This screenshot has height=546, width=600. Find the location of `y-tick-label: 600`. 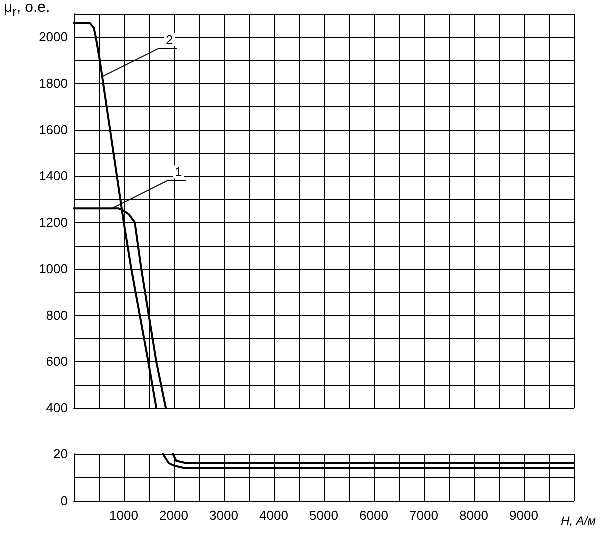

y-tick-label: 600 is located at coordinates (57, 362).